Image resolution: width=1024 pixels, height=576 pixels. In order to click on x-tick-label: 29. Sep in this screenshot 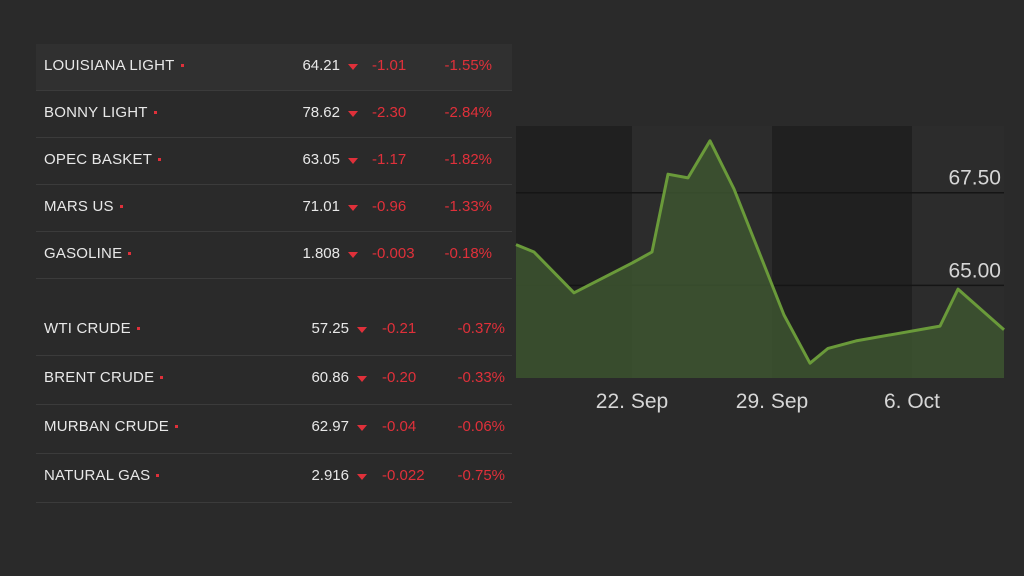, I will do `click(772, 401)`.